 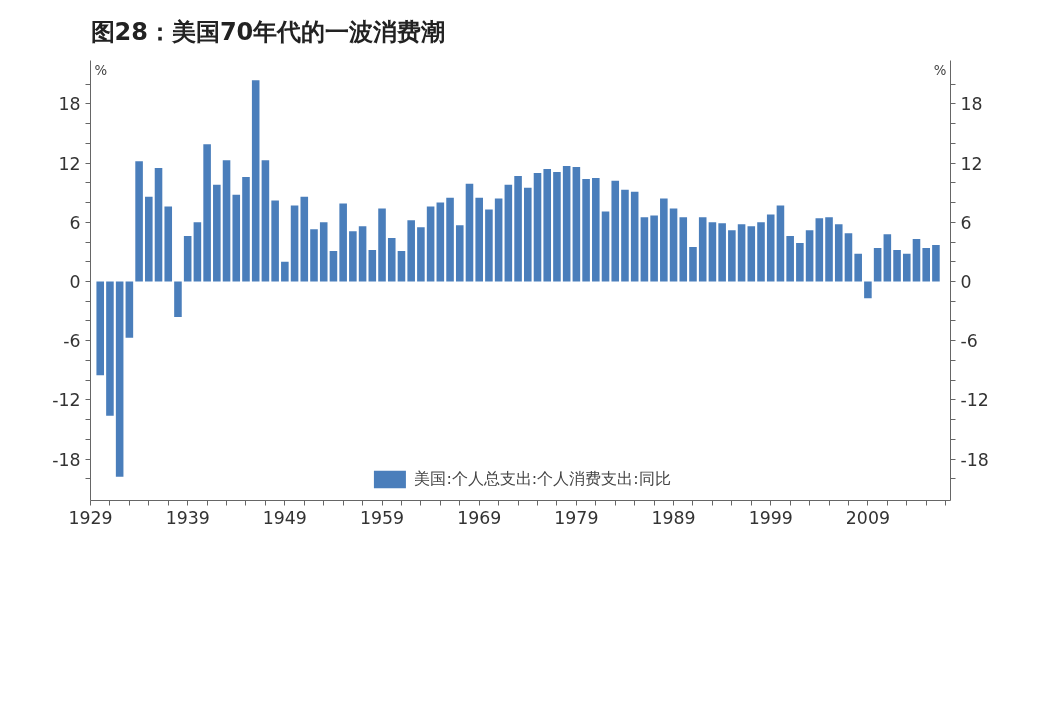 I want to click on y2-axis-title: %, so click(x=940, y=70).